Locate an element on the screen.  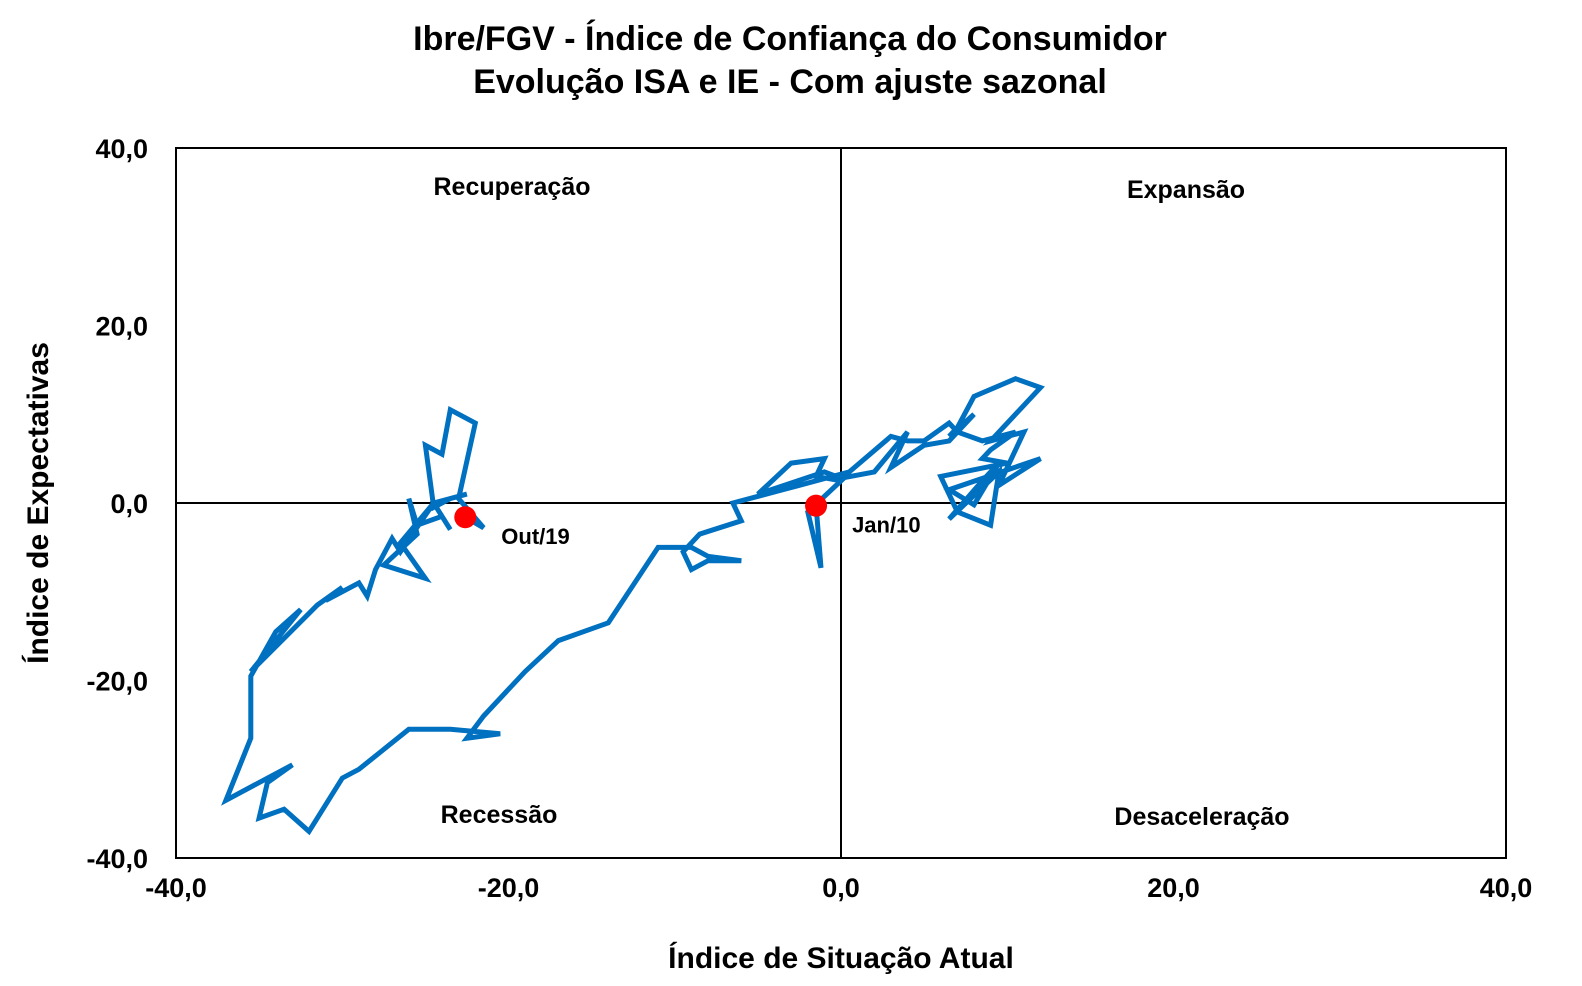
x-tick-label: 0,0 is located at coordinates (841, 888).